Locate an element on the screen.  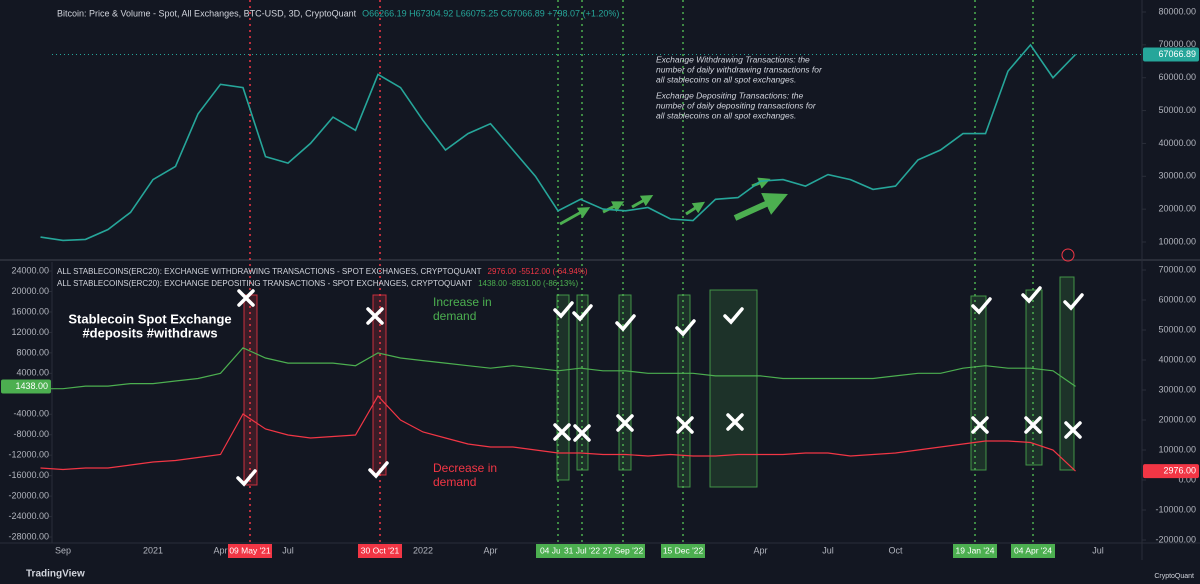
series-line is located at coordinates (558, 433).